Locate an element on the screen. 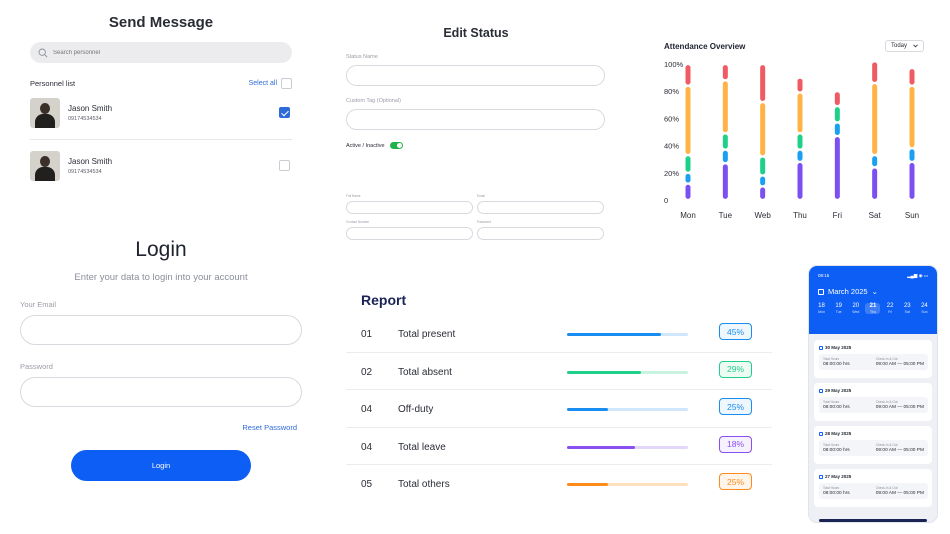  reset-password-link: Reset Password is located at coordinates (269, 427).